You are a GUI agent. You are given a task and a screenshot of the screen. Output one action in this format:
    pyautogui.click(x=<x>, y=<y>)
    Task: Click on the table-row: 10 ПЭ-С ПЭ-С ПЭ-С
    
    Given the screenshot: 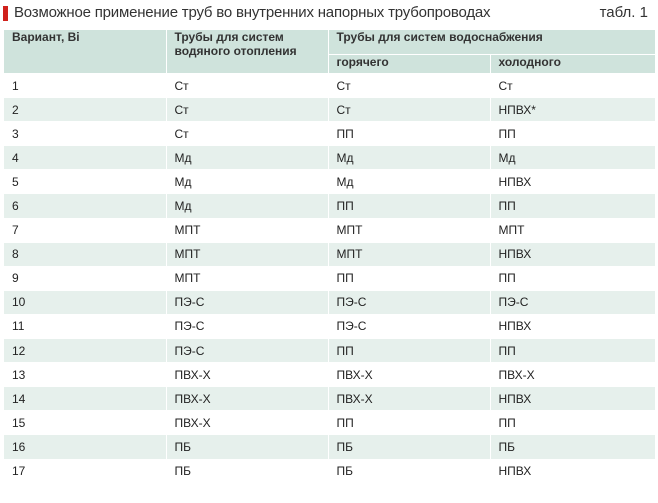 What is the action you would take?
    pyautogui.click(x=330, y=302)
    